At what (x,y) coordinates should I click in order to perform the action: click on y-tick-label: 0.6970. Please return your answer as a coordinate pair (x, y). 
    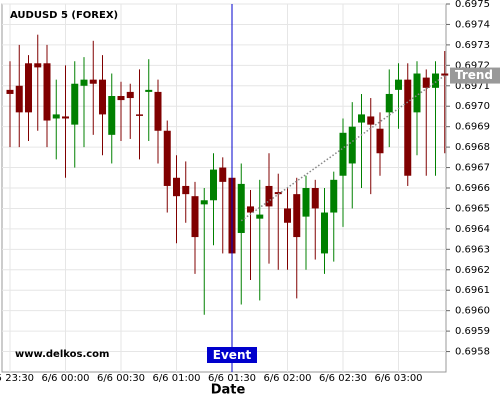
    Looking at the image, I should click on (472, 106).